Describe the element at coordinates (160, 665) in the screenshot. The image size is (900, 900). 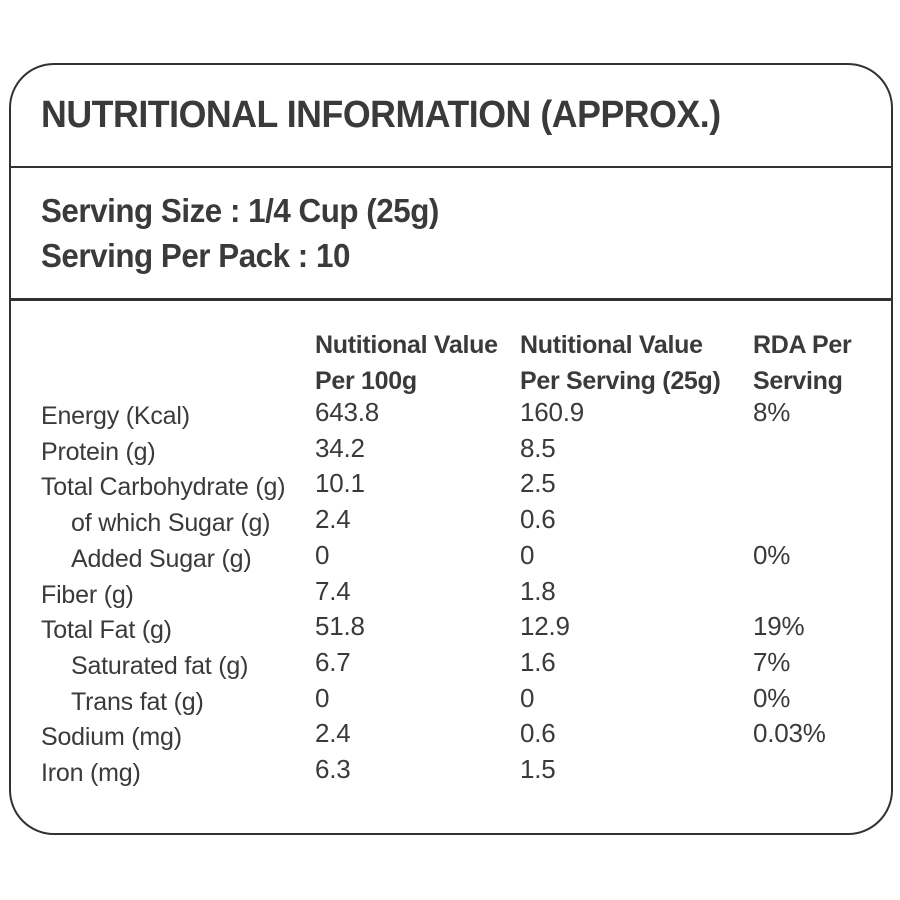
I see `nutrient-name: Saturated fat (g)` at that location.